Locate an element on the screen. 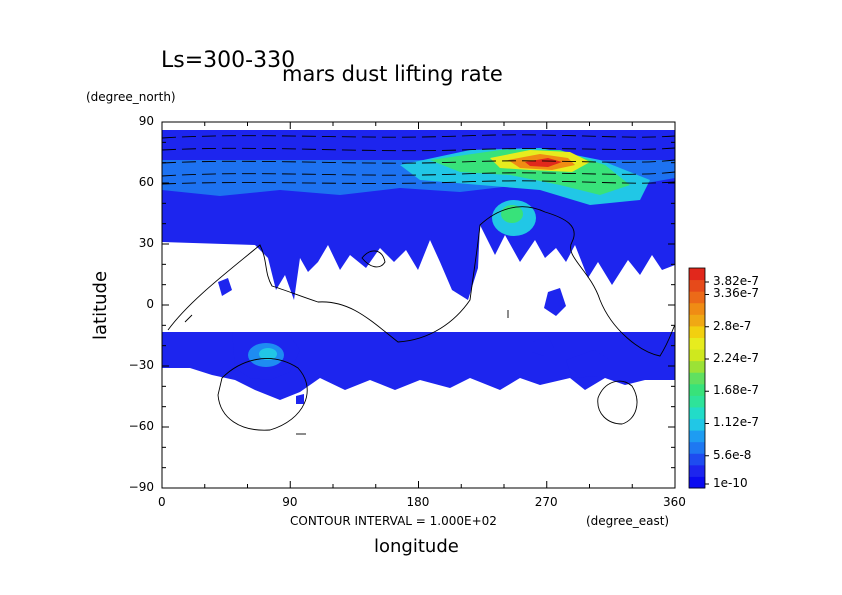 The height and width of the screenshot is (595, 842). colorbar-label: 5.6e-8 is located at coordinates (732, 454).